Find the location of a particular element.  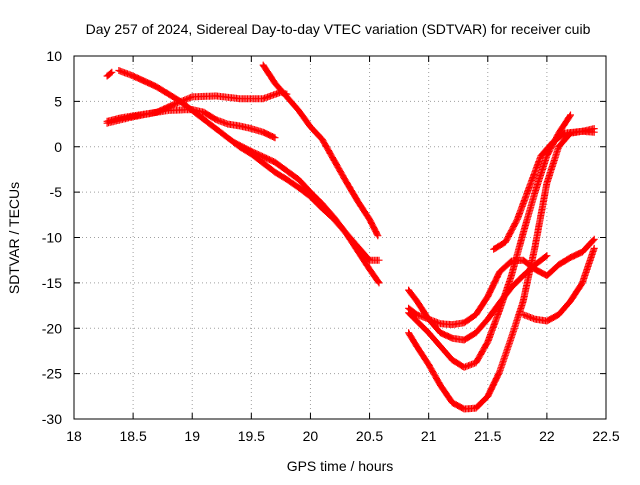

y-tick-label: 0 is located at coordinates (58, 147).